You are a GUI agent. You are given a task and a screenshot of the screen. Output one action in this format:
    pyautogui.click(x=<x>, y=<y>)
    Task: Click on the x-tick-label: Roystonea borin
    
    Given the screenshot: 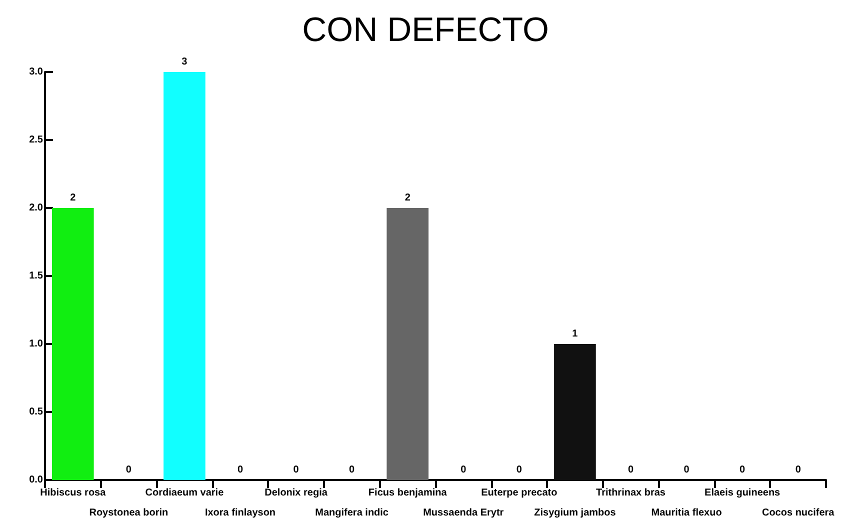 What is the action you would take?
    pyautogui.click(x=128, y=513)
    